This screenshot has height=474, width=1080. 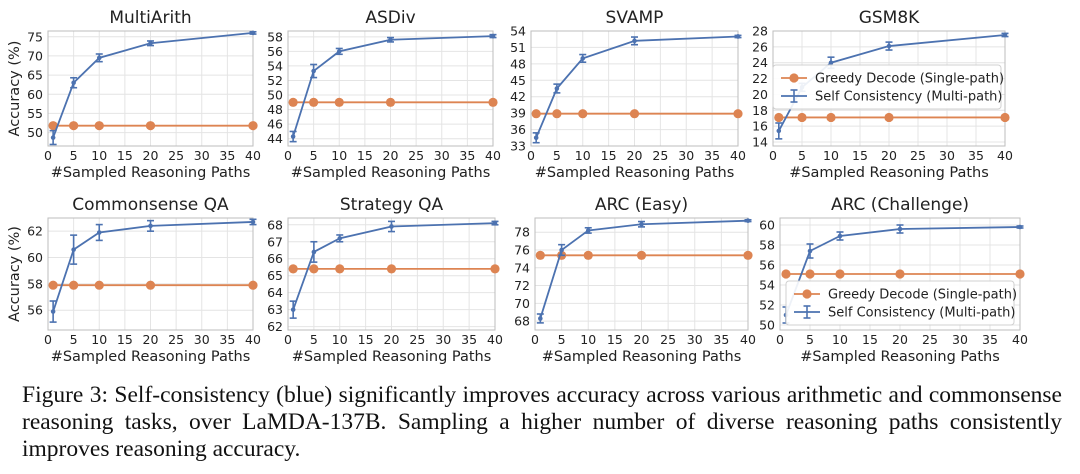 I want to click on series-line, so click(x=153, y=266).